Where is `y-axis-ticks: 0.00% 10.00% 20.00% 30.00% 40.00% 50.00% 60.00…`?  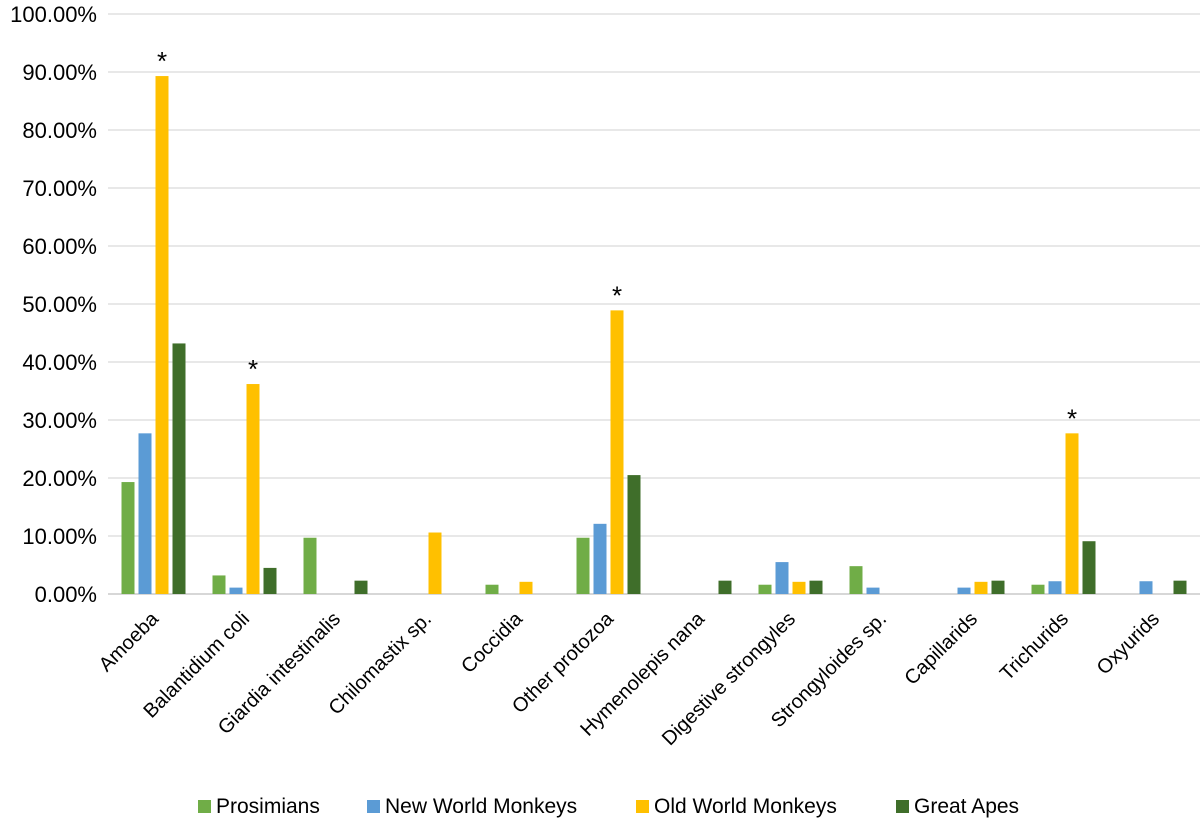 y-axis-ticks: 0.00% 10.00% 20.00% 30.00% 40.00% 50.00% 60.00… is located at coordinates (53, 304).